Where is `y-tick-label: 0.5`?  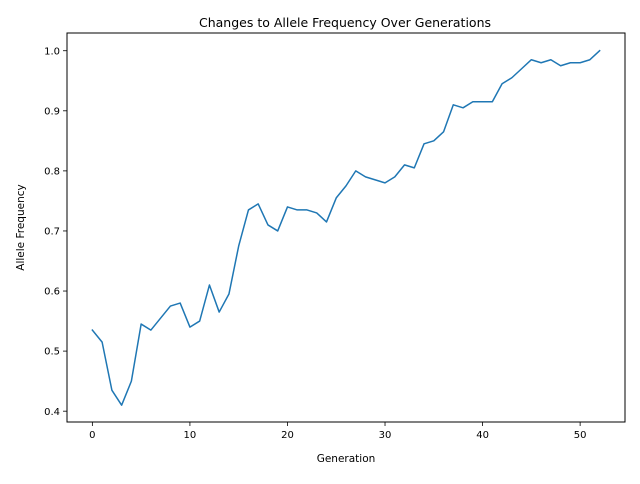 y-tick-label: 0.5 is located at coordinates (52, 352).